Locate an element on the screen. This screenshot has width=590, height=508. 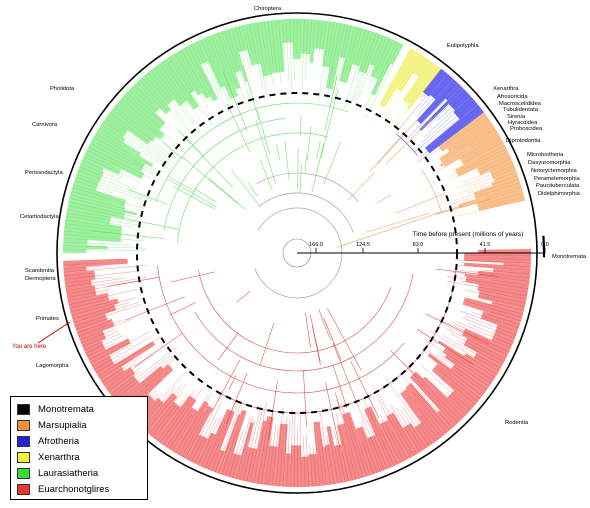
time-axis-title: Time before present (millions of years) is located at coordinates (468, 234).